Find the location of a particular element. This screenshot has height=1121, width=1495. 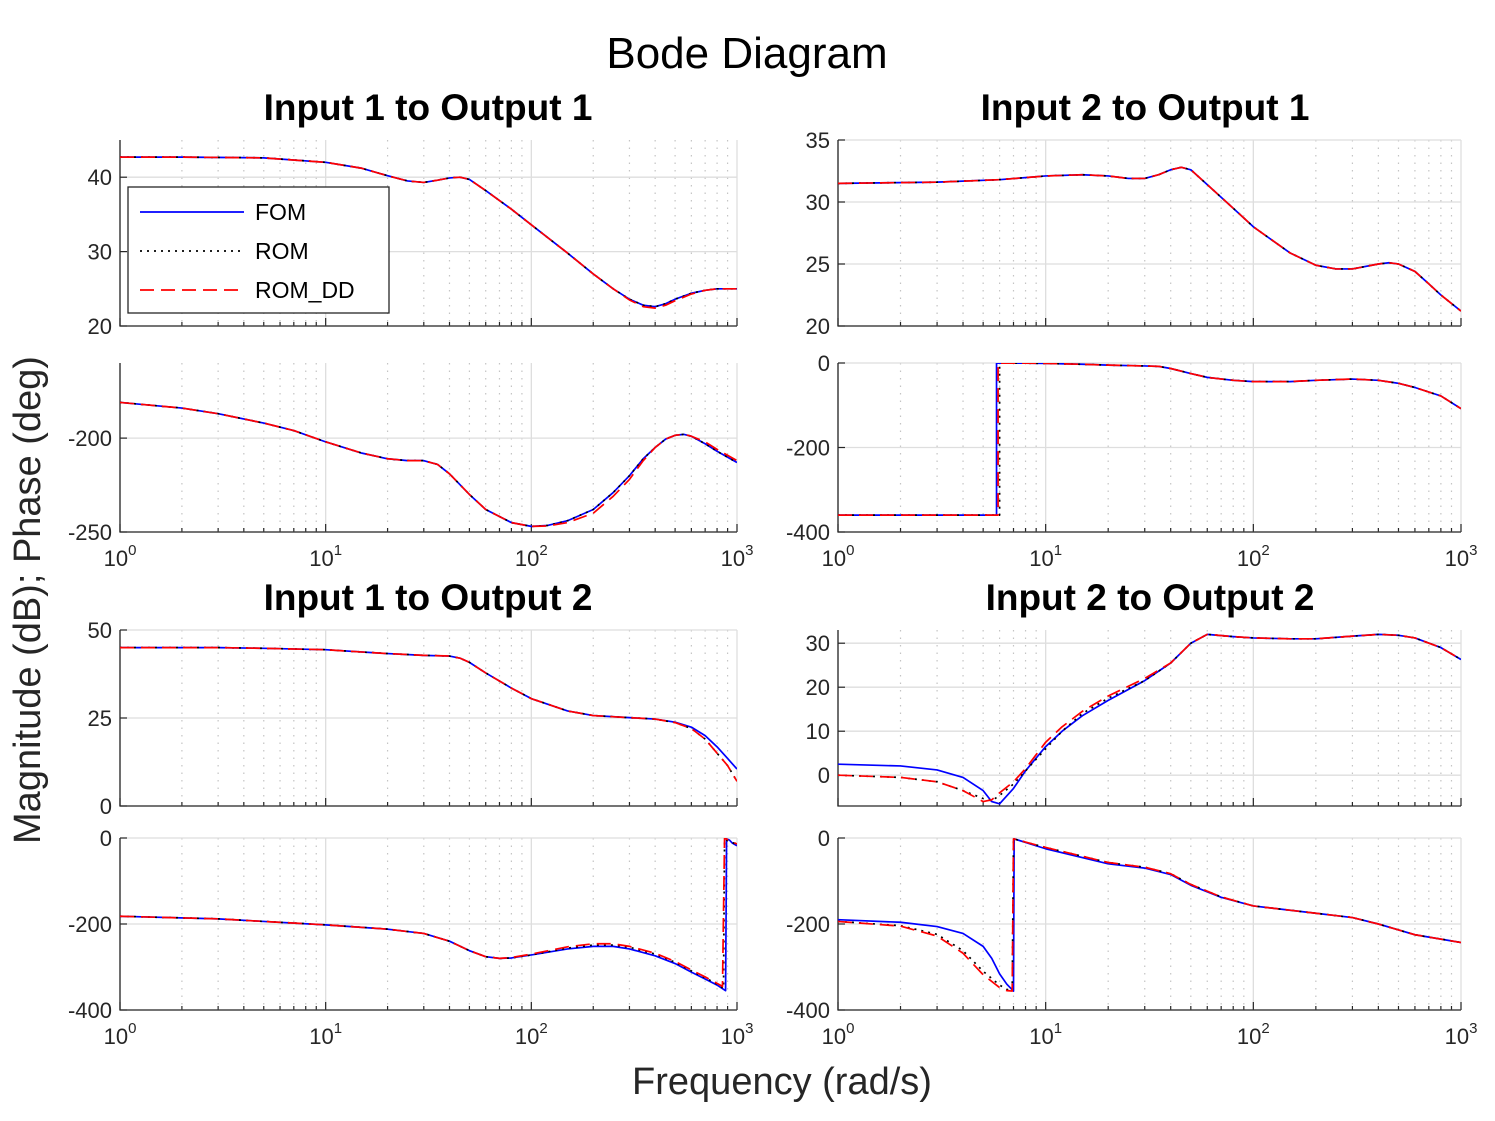

axes-p22mag: 0 10 20 30 is located at coordinates (1134, 718).